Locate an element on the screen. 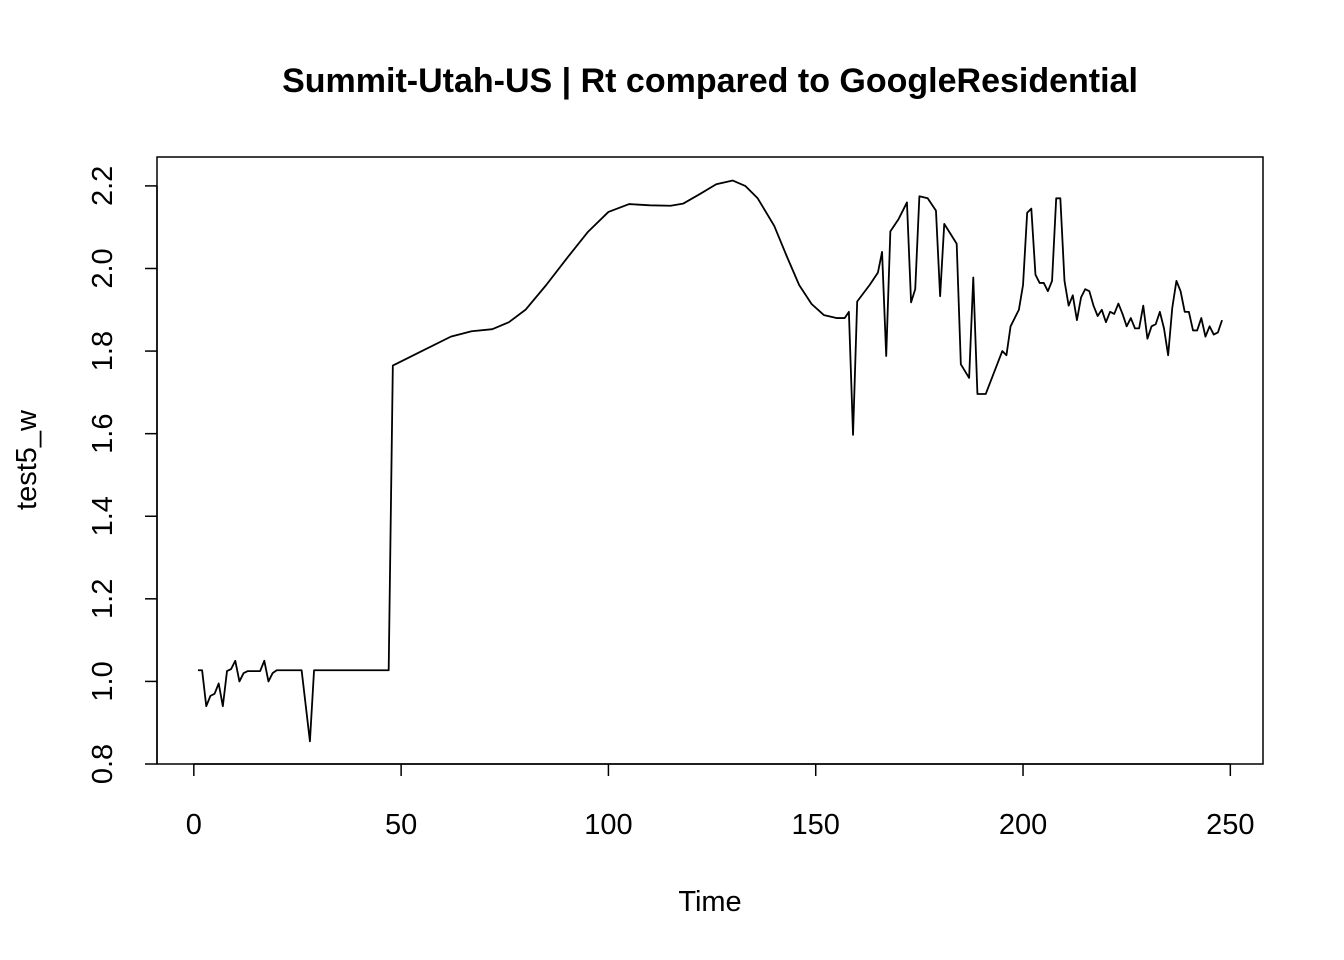  x-tick-label: 50 is located at coordinates (401, 825).